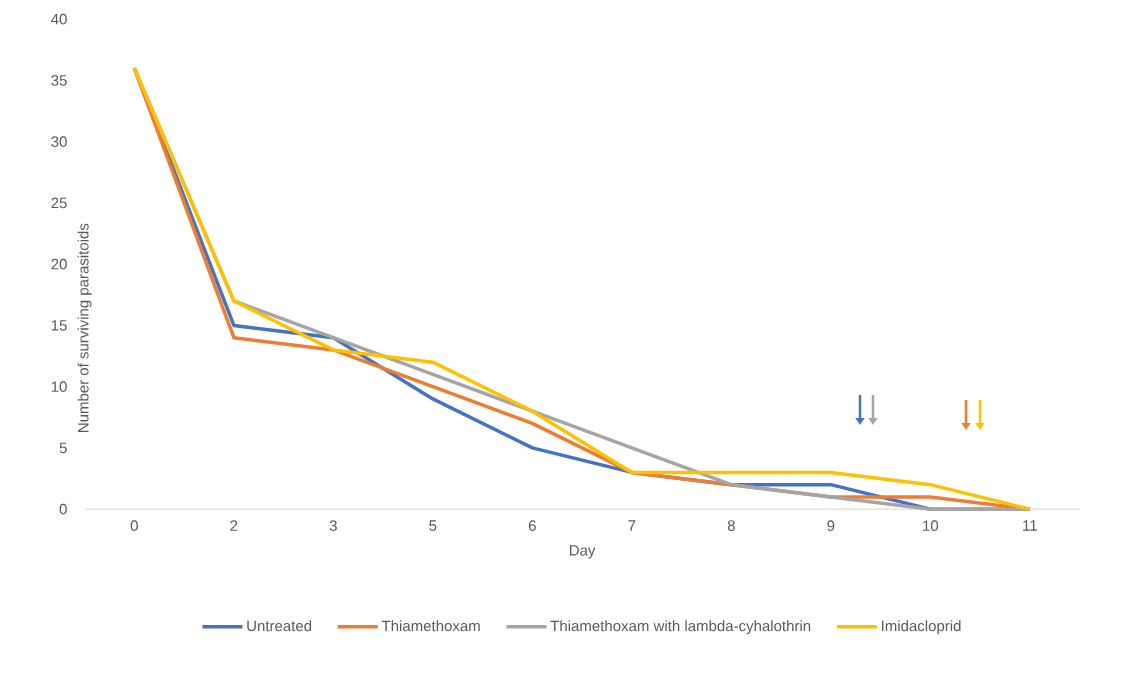 The image size is (1126, 677). I want to click on y-tick-label: 25, so click(59, 203).